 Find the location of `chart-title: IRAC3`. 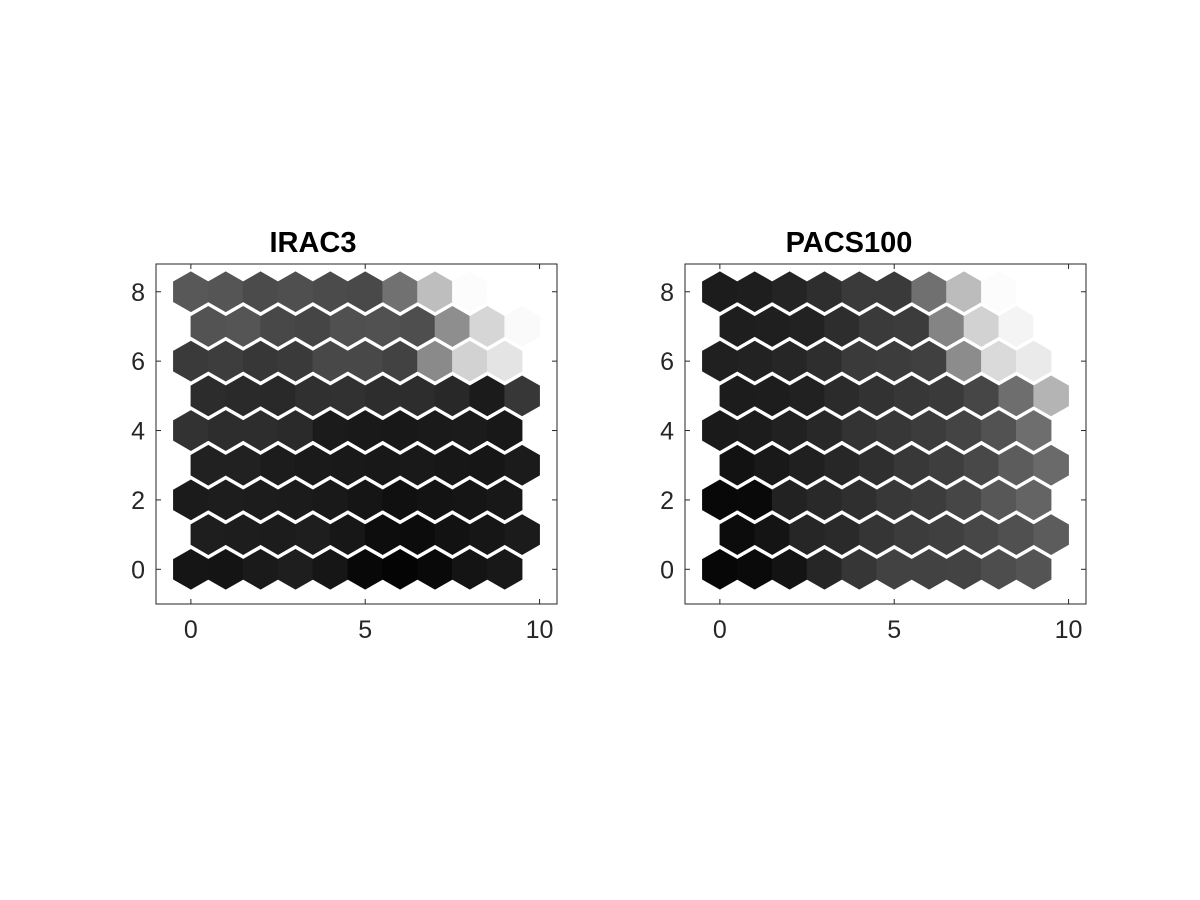

chart-title: IRAC3 is located at coordinates (312, 243).